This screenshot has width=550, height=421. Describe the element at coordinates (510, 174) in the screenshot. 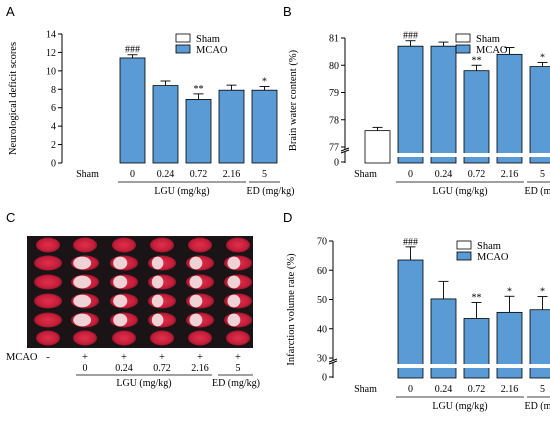

I see `x-category-label: 2.16` at that location.